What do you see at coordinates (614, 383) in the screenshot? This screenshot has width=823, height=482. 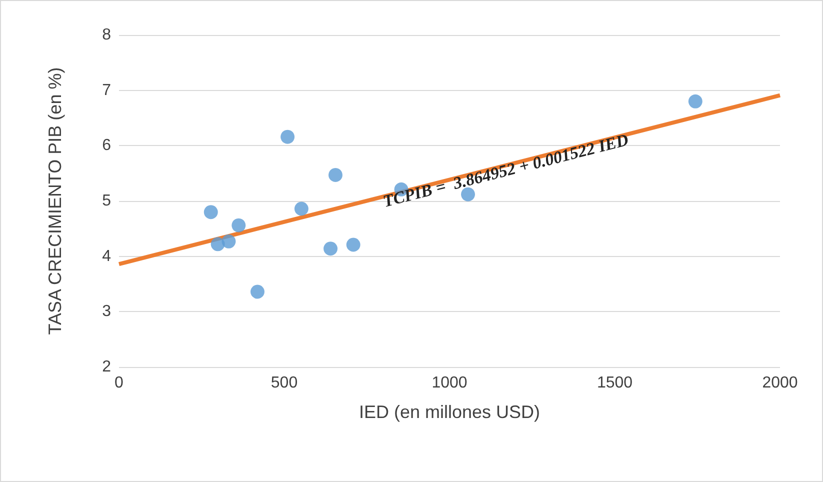 I see `x-tick-label: 1500` at bounding box center [614, 383].